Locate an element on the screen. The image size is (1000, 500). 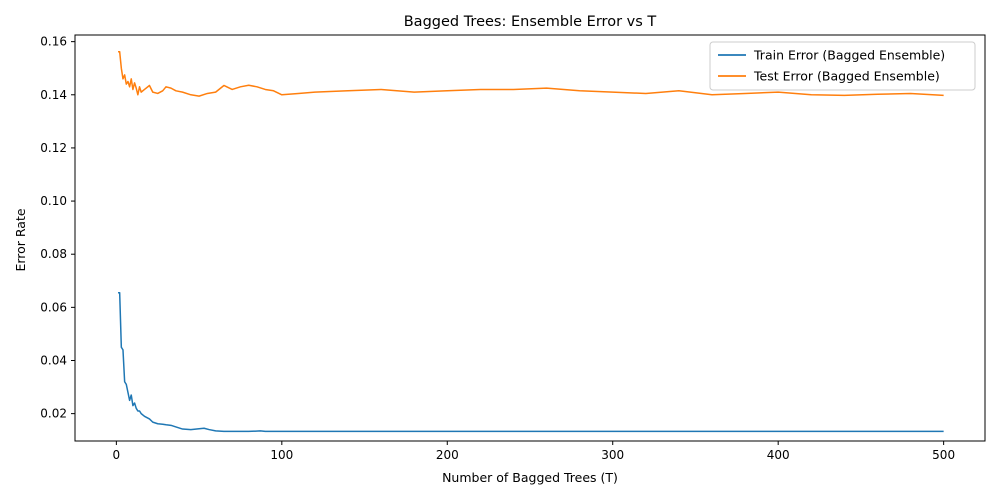
x-tick-label: 500 is located at coordinates (943, 455).